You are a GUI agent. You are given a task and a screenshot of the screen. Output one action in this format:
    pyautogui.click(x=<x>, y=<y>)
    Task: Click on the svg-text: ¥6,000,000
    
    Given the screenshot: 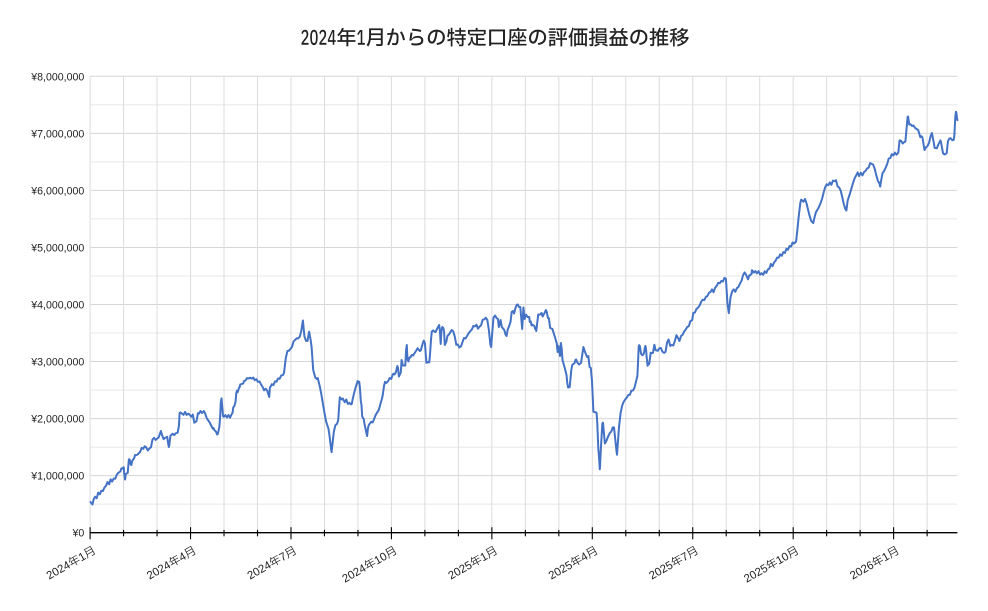 What is the action you would take?
    pyautogui.click(x=57, y=191)
    